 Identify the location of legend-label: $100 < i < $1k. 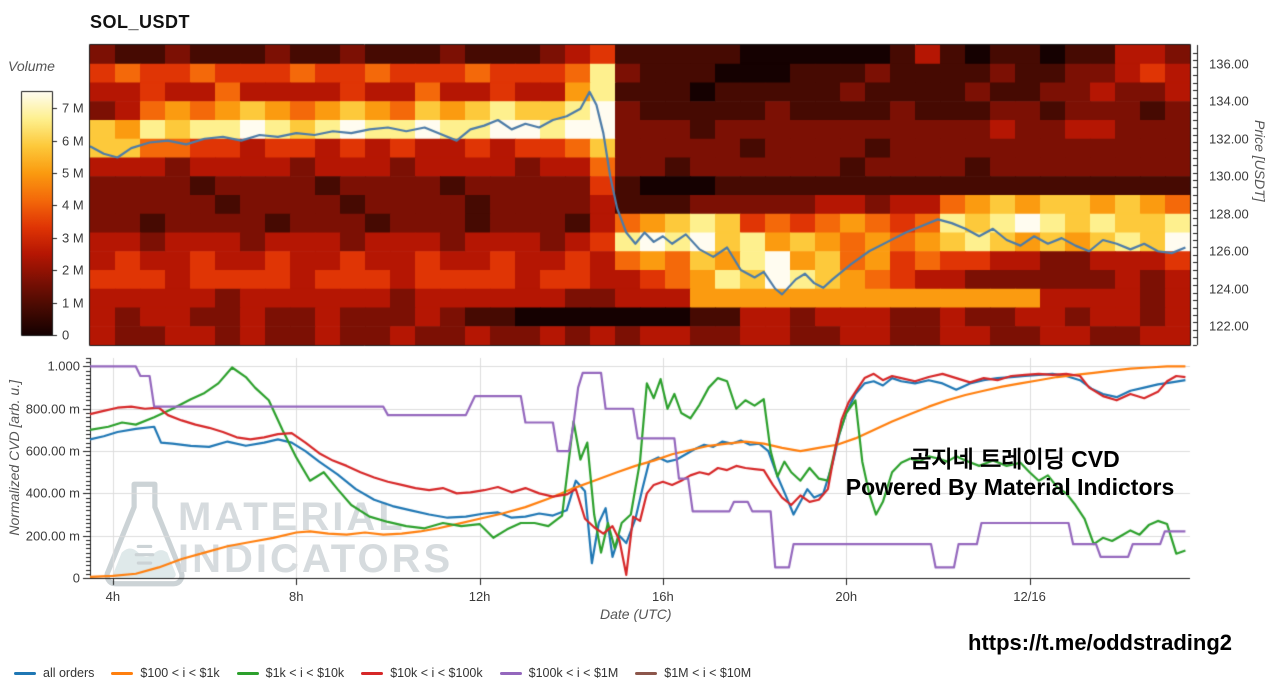
(180, 673).